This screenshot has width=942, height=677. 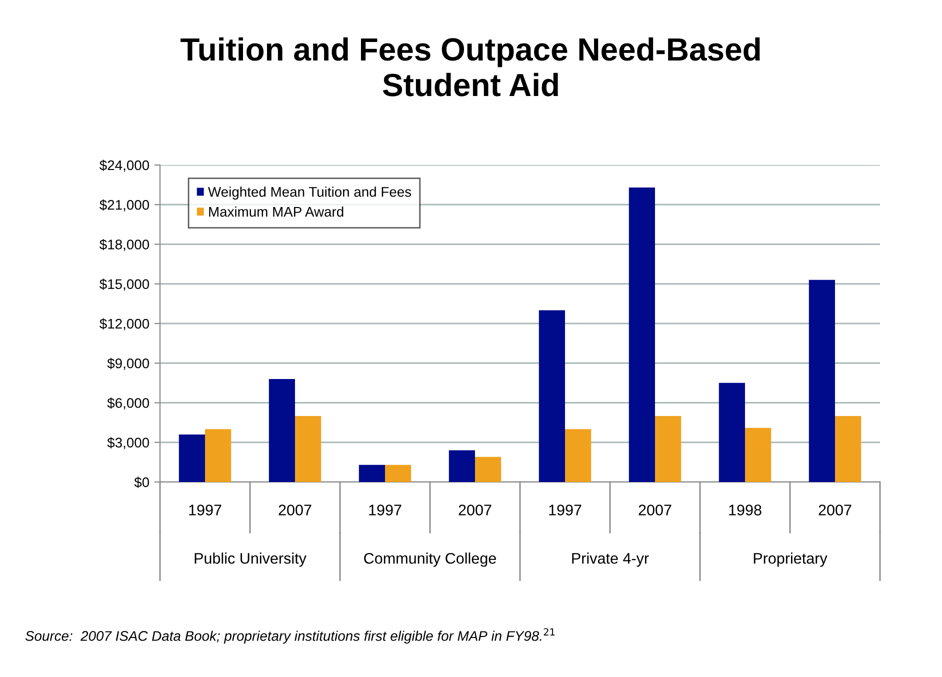 What do you see at coordinates (276, 211) in the screenshot?
I see `legend-label: Maximum MAP Award` at bounding box center [276, 211].